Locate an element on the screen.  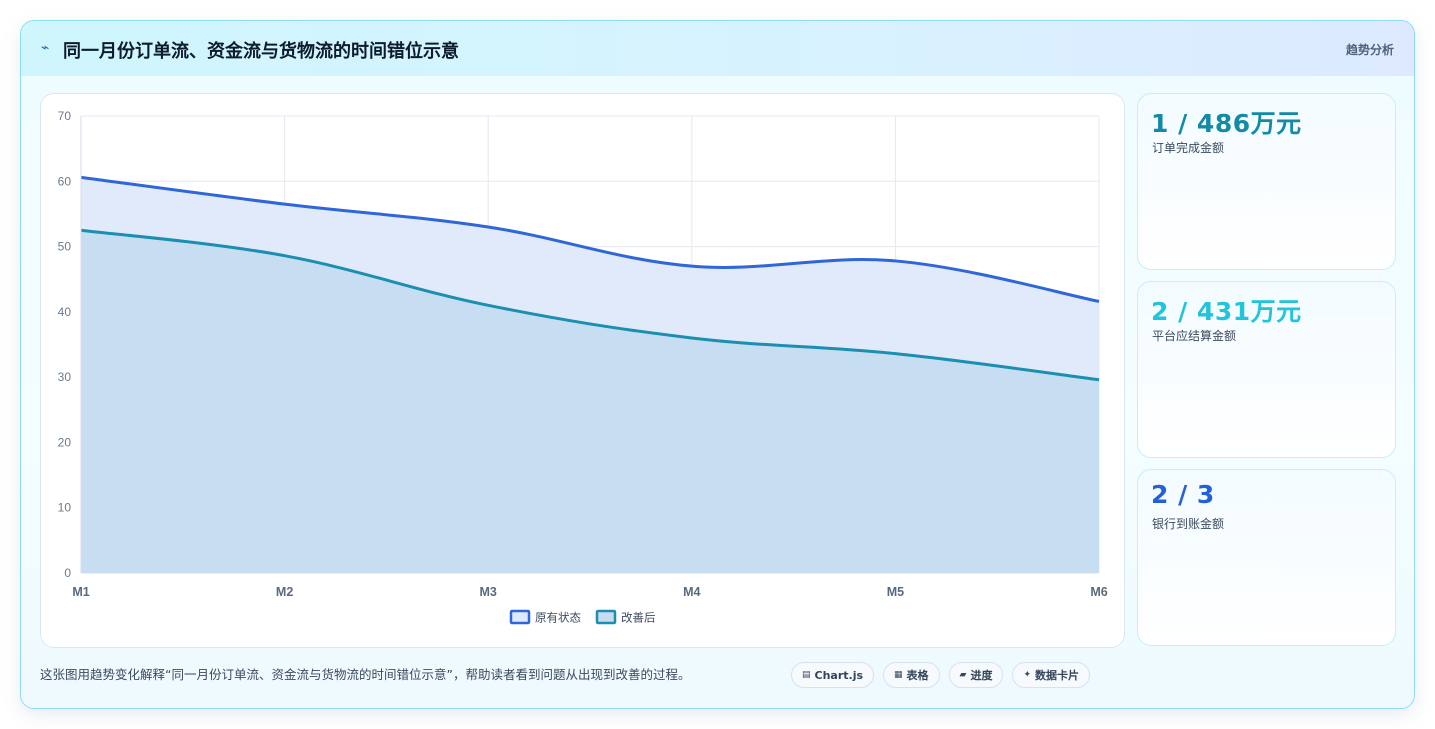
y-tick-label: 0 is located at coordinates (67, 573).